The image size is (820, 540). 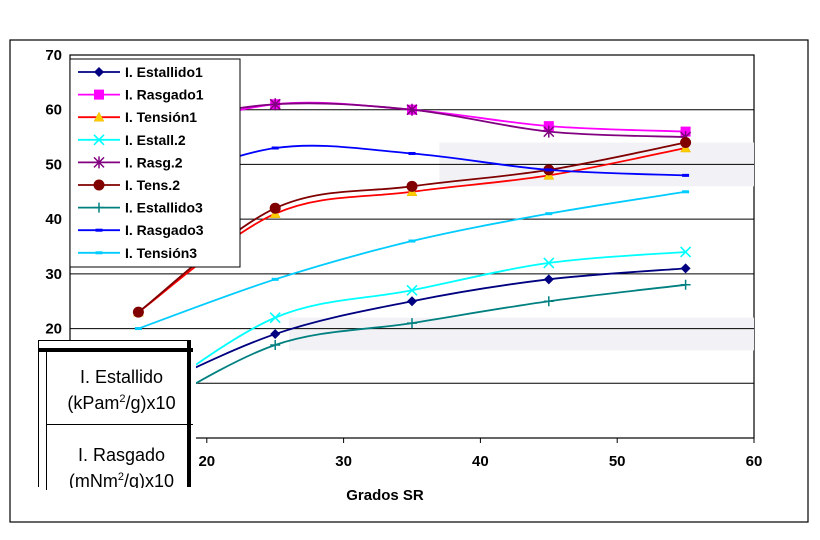 What do you see at coordinates (53, 274) in the screenshot?
I see `y-tick-label-30: 30` at bounding box center [53, 274].